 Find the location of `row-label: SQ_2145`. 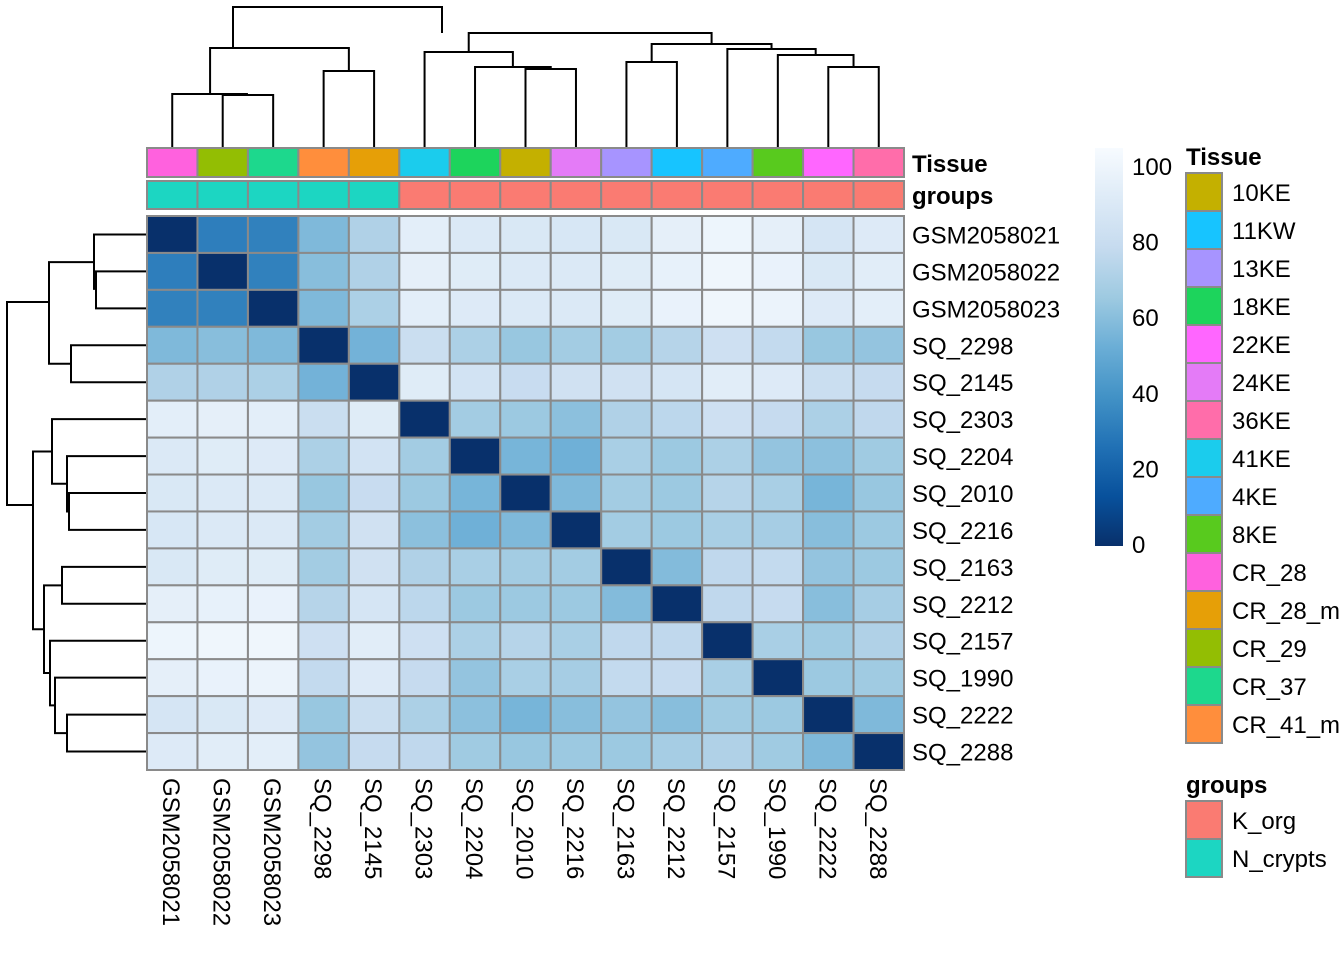

row-label: SQ_2145 is located at coordinates (962, 383).